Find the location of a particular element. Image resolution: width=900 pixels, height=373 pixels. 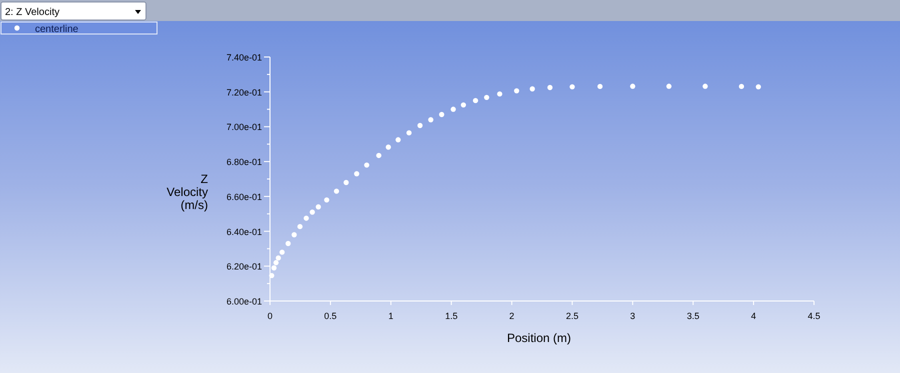

x-tick-label: 4 is located at coordinates (753, 316).